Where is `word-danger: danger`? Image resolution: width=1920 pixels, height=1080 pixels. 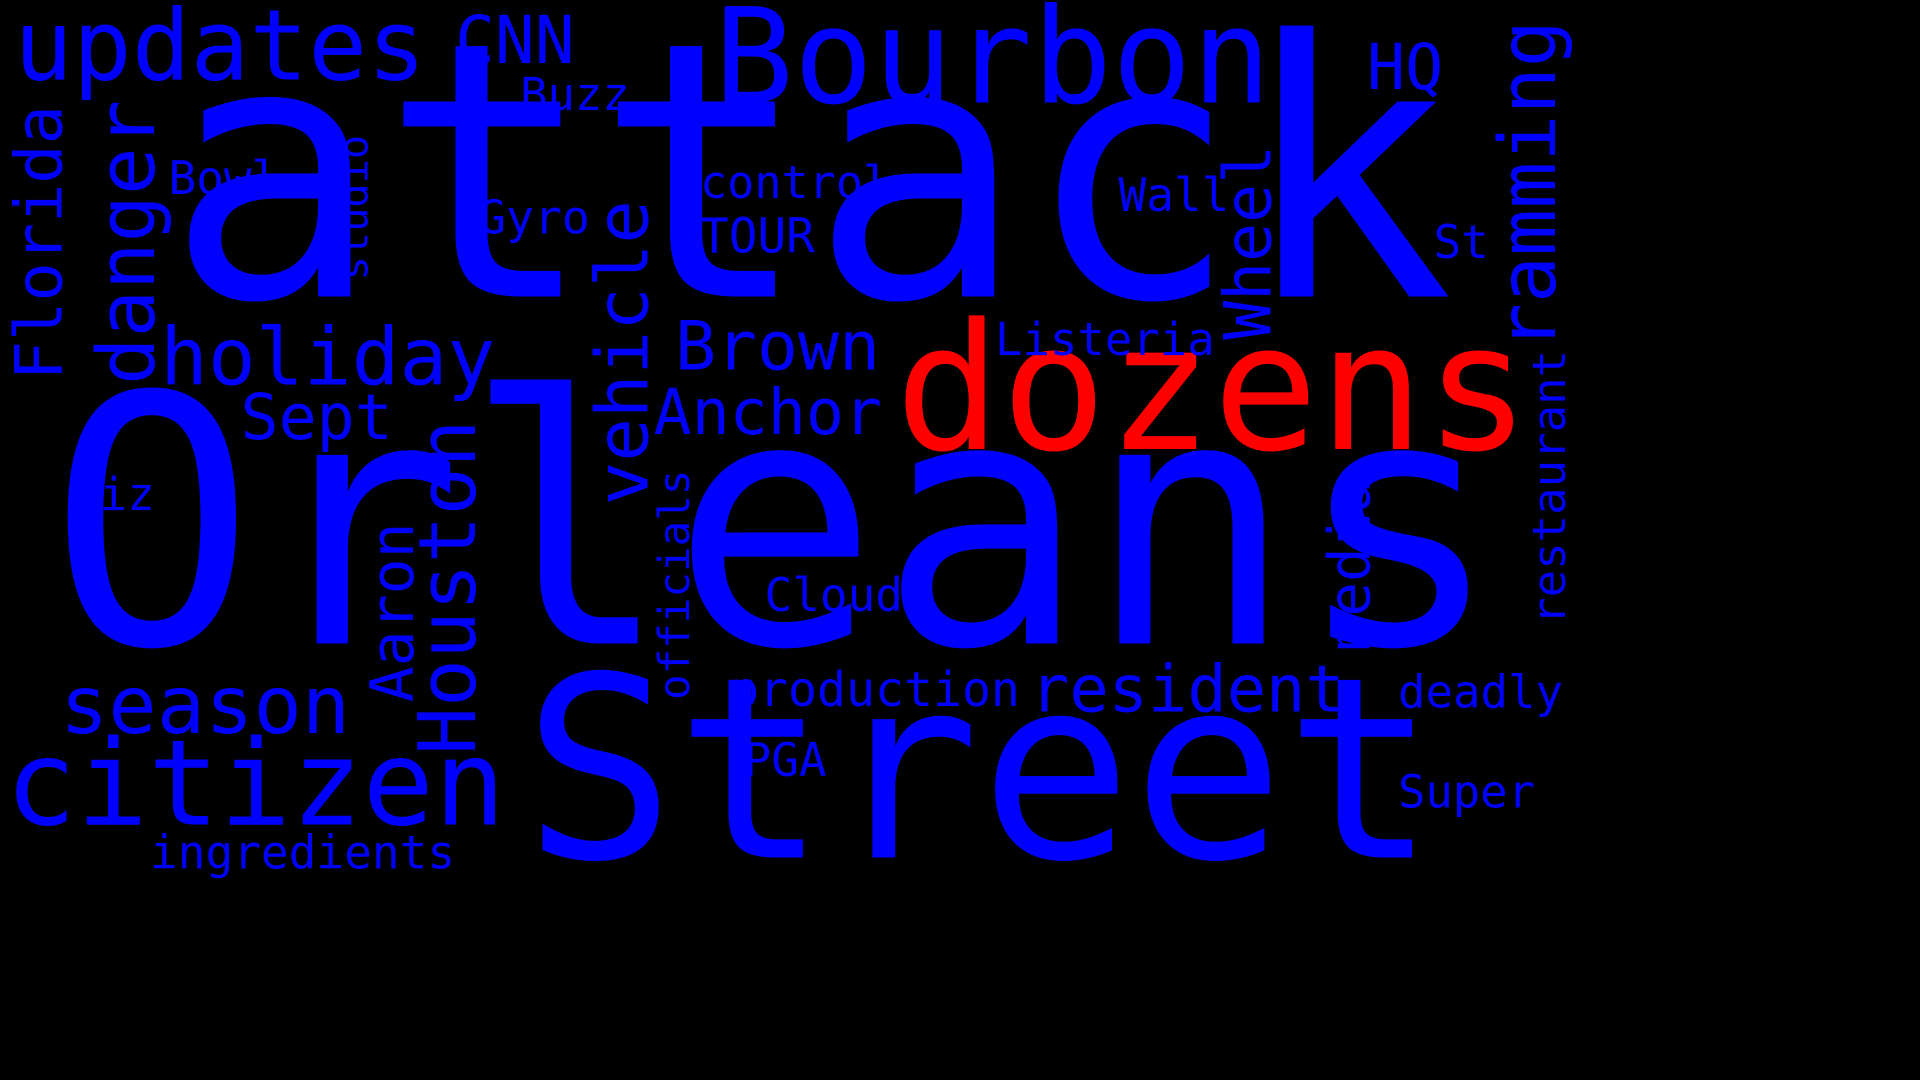 word-danger: danger is located at coordinates (127, 242).